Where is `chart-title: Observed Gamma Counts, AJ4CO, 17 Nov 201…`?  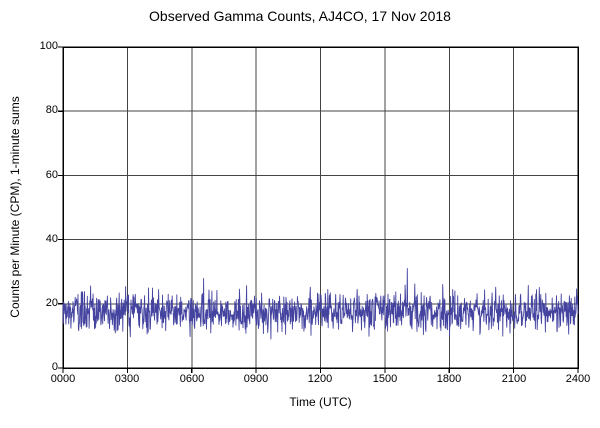
chart-title: Observed Gamma Counts, AJ4CO, 17 Nov 201… is located at coordinates (300, 16).